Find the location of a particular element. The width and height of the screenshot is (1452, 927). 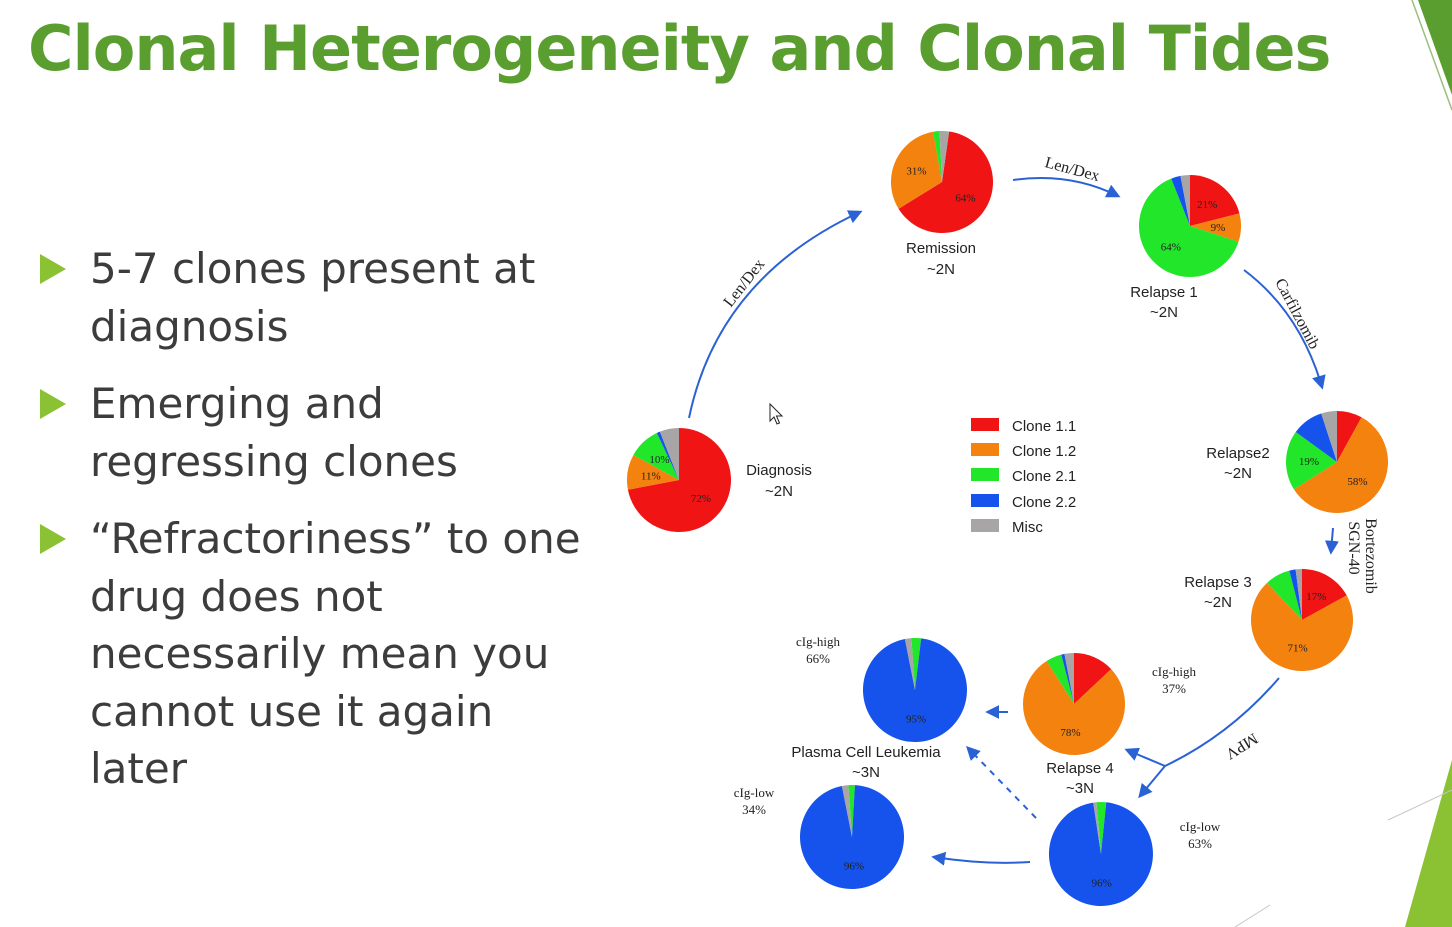

sample-label: Relapse 3 is located at coordinates (1218, 582).